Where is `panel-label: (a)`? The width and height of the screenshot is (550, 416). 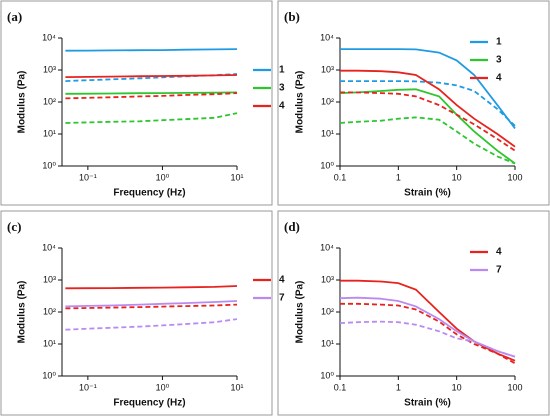 panel-label: (a) is located at coordinates (14, 16).